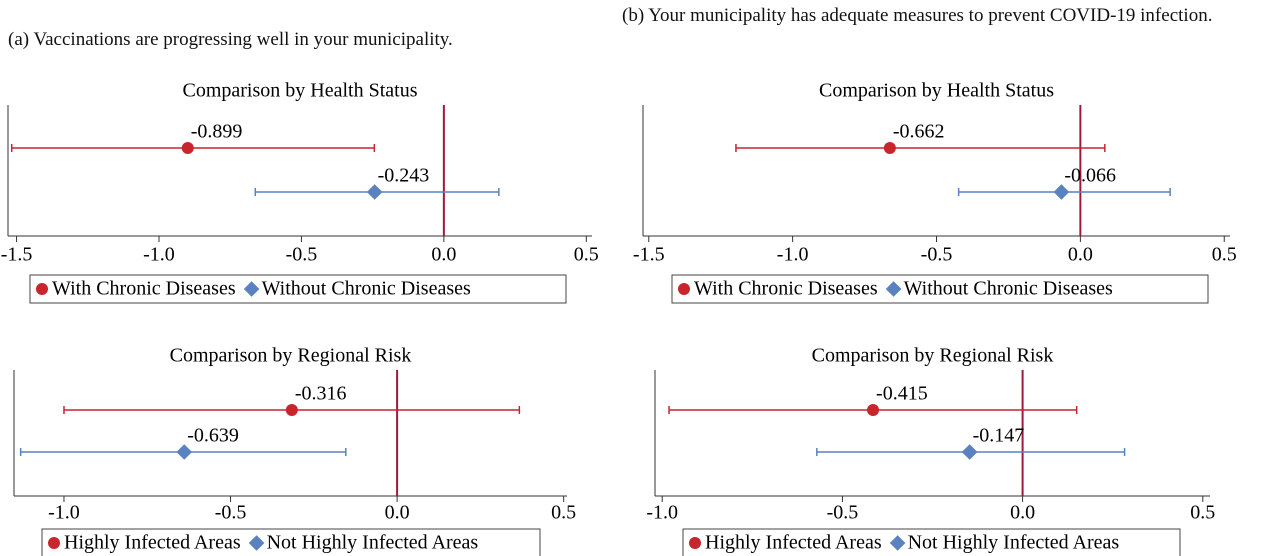 The height and width of the screenshot is (556, 1265). Describe the element at coordinates (217, 132) in the screenshot. I see `value-label: -0.899` at that location.